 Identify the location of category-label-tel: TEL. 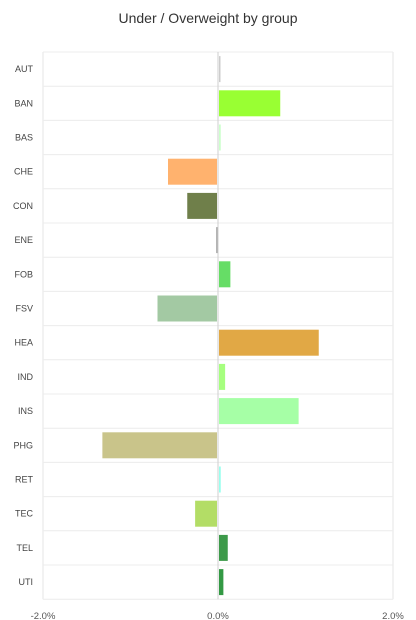
(24, 548).